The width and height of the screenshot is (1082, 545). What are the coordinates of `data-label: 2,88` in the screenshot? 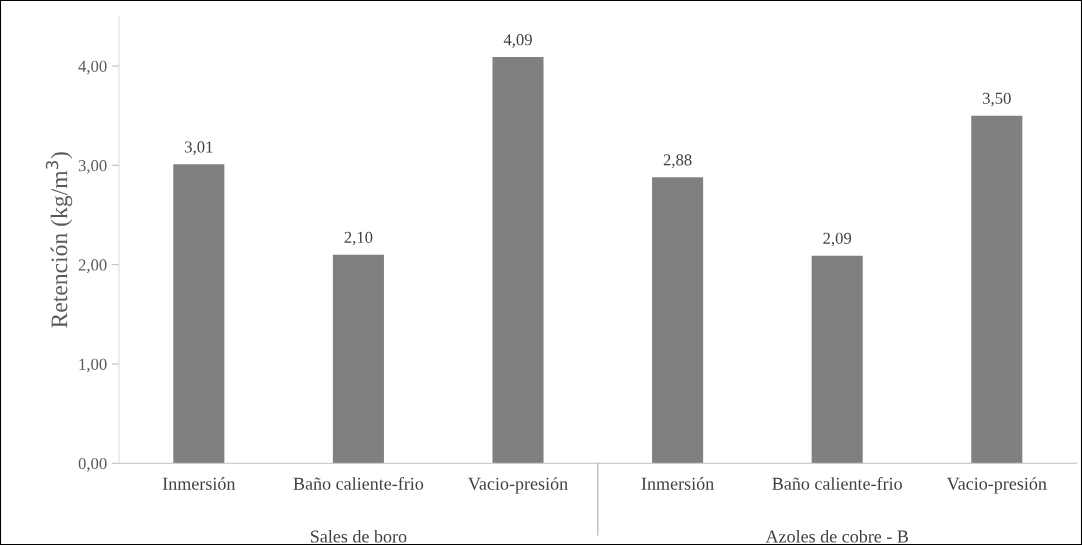 It's located at (677, 161).